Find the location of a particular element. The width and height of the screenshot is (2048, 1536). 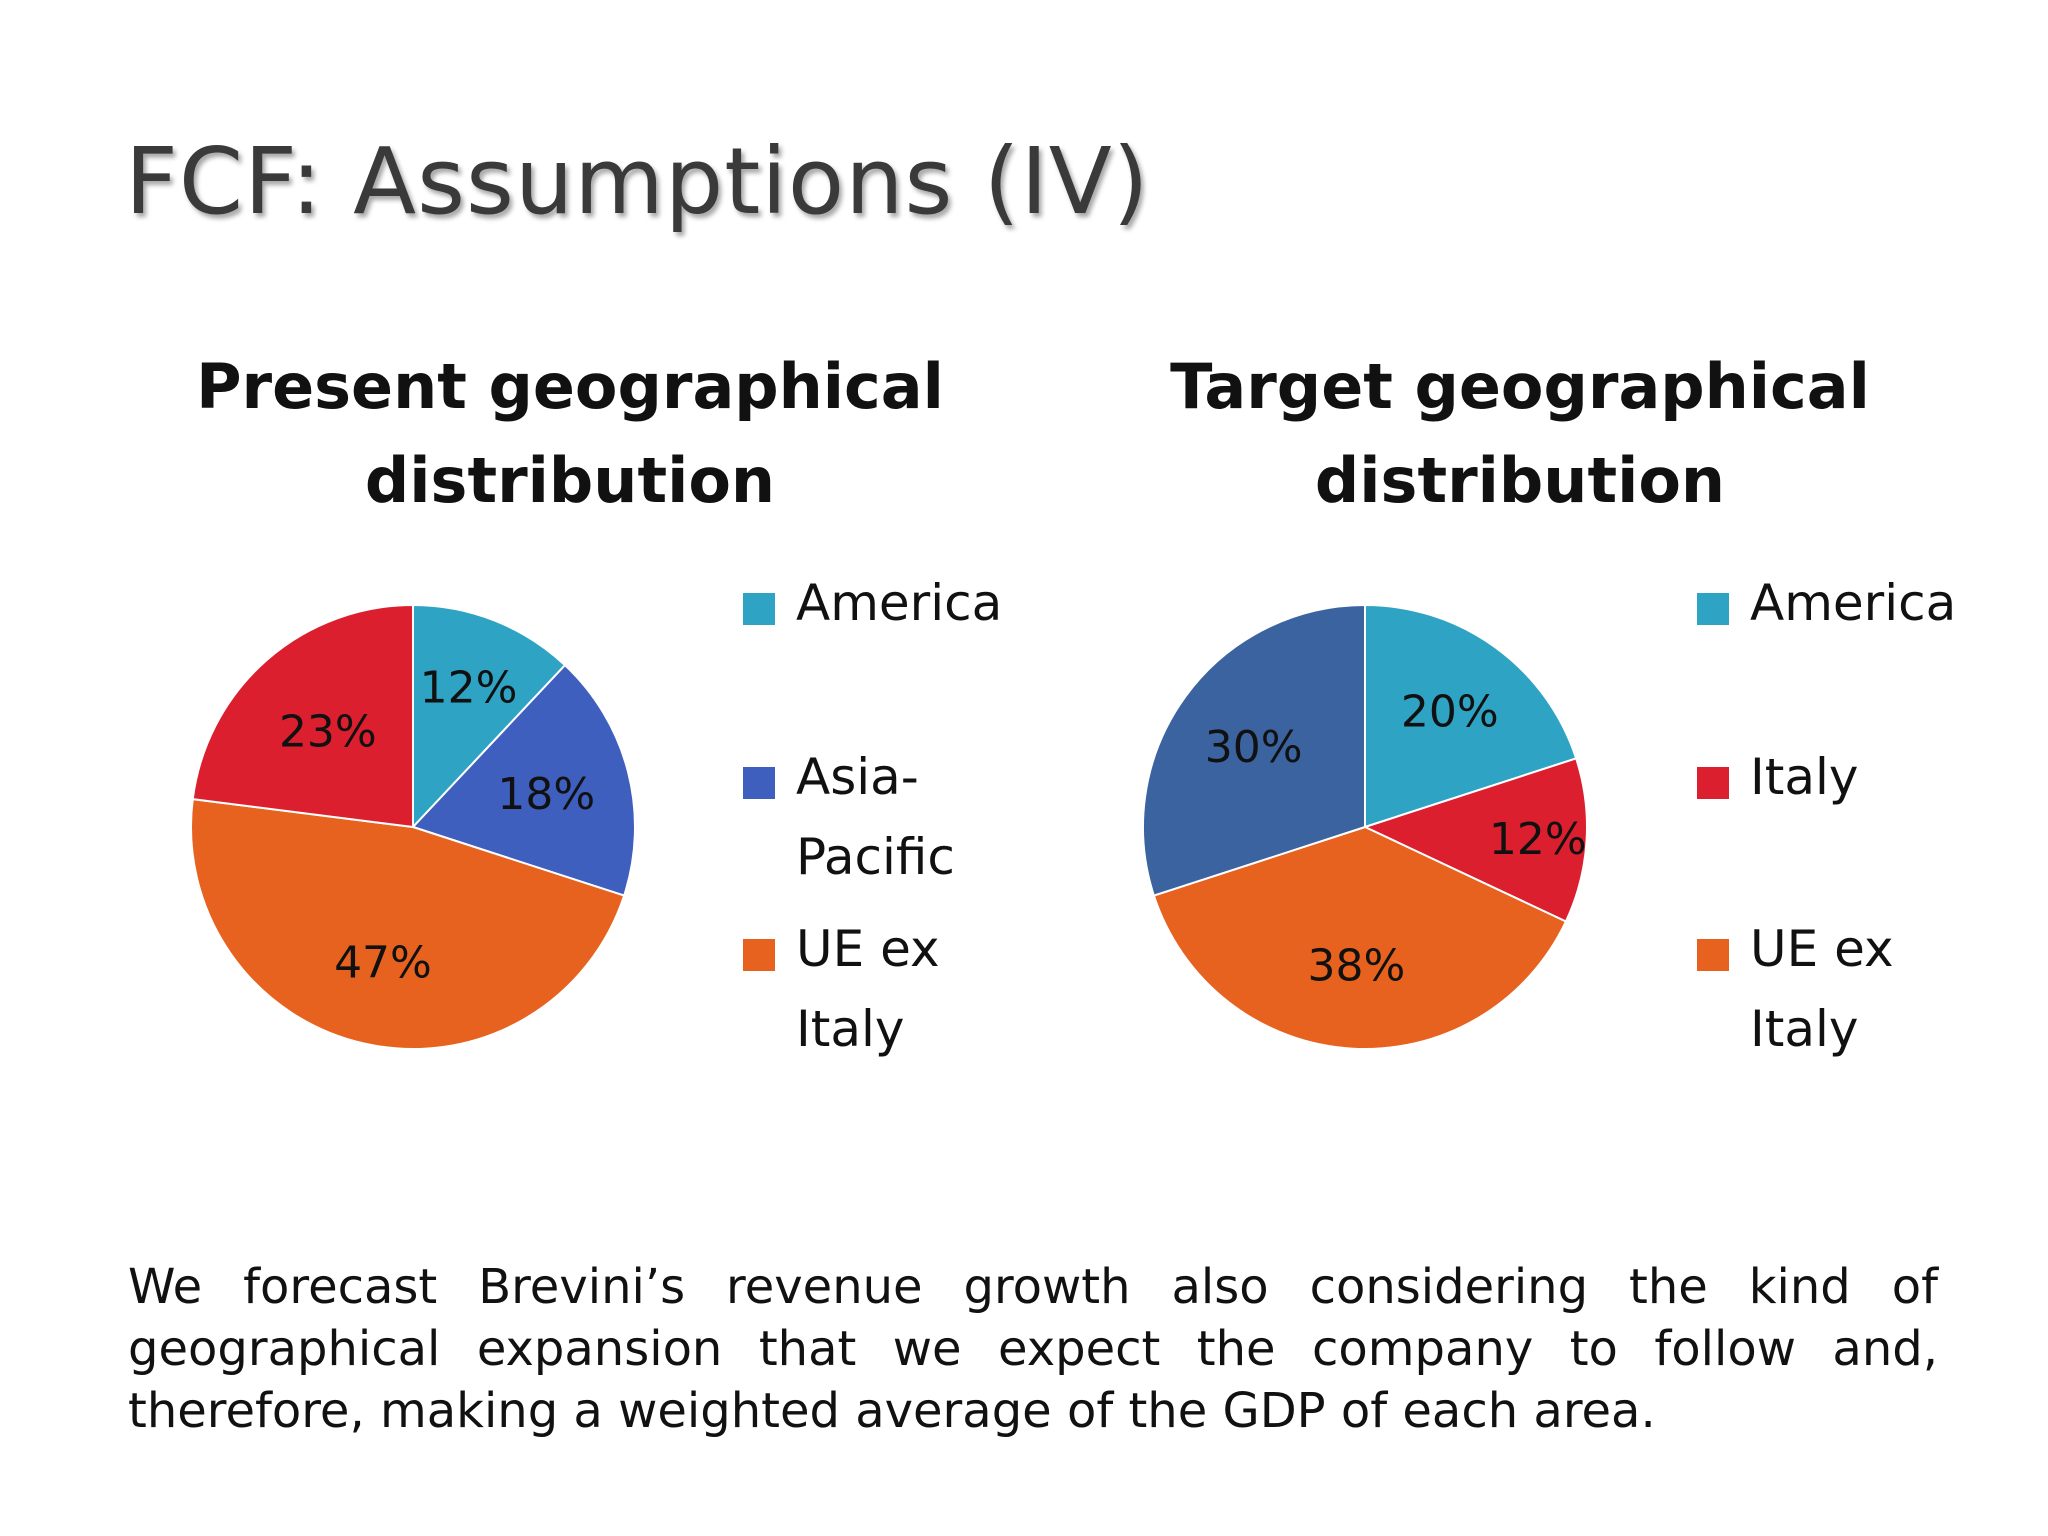

slice-data-label: 23% is located at coordinates (328, 731).